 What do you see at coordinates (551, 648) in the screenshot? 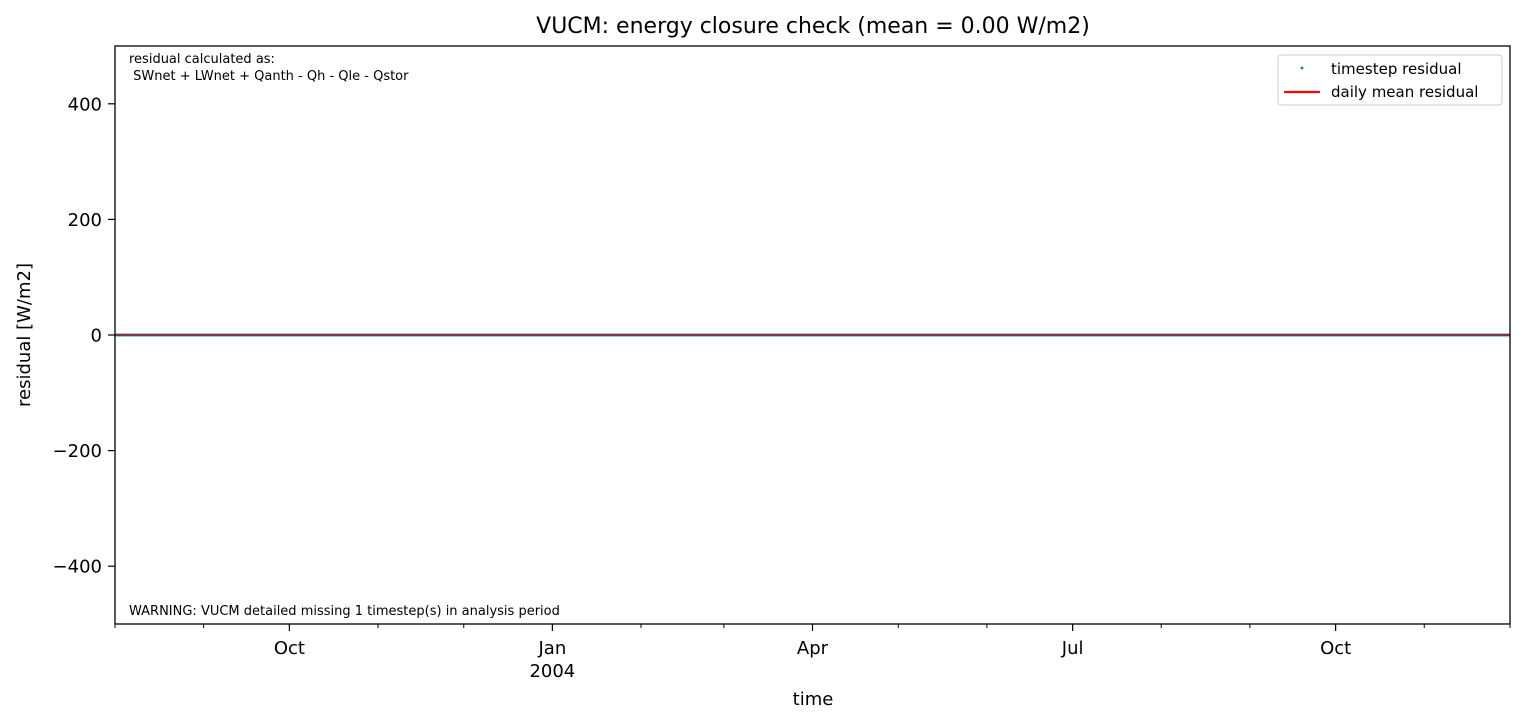
I see `x-tick-label: Jan` at bounding box center [551, 648].